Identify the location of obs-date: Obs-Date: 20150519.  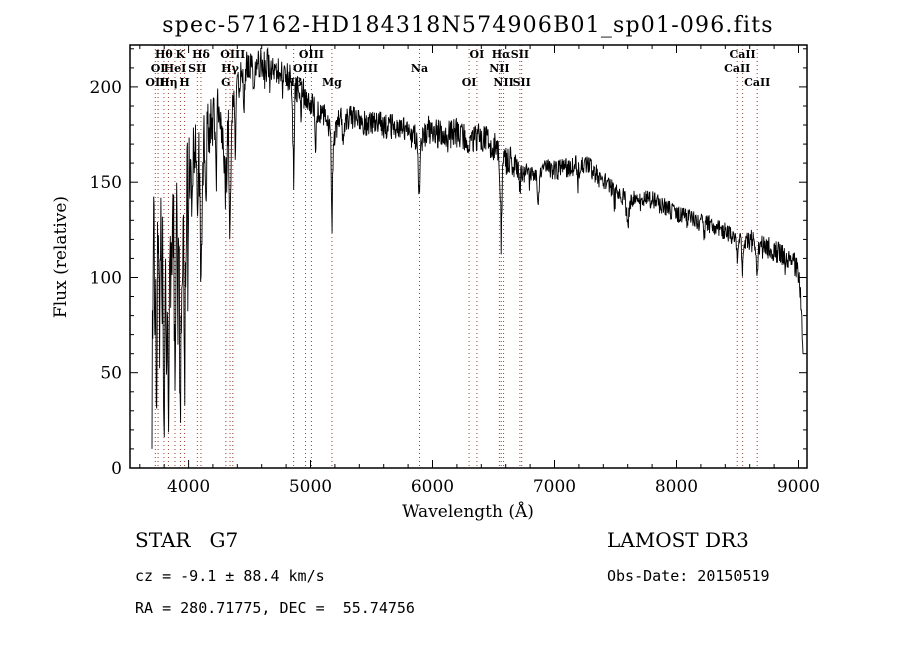
(688, 576).